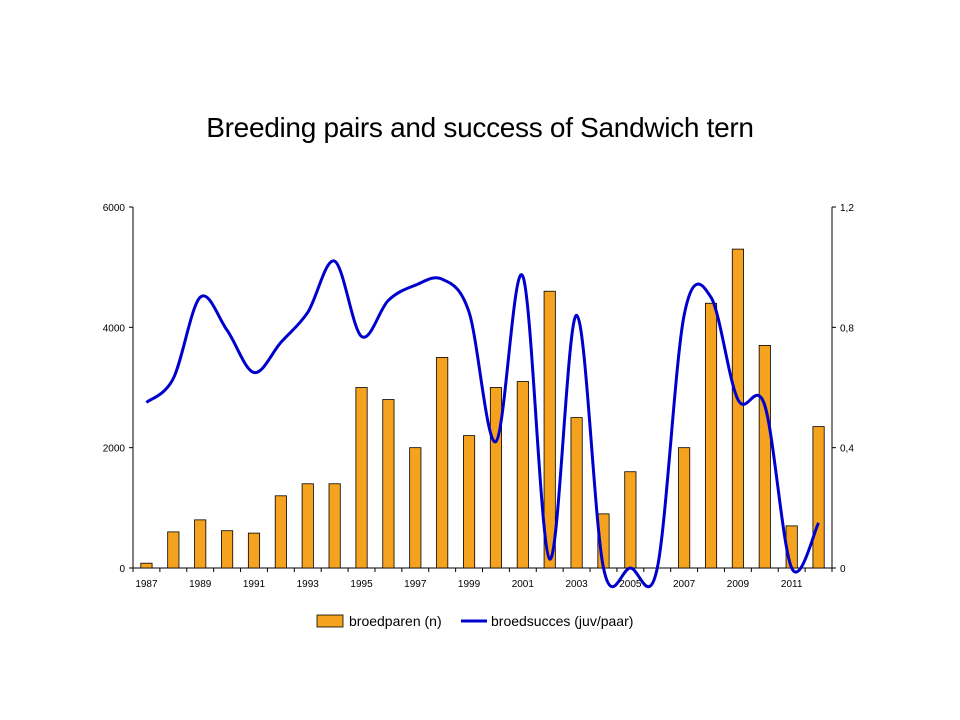  What do you see at coordinates (847, 449) in the screenshot?
I see `right-tick-label: 0,4` at bounding box center [847, 449].